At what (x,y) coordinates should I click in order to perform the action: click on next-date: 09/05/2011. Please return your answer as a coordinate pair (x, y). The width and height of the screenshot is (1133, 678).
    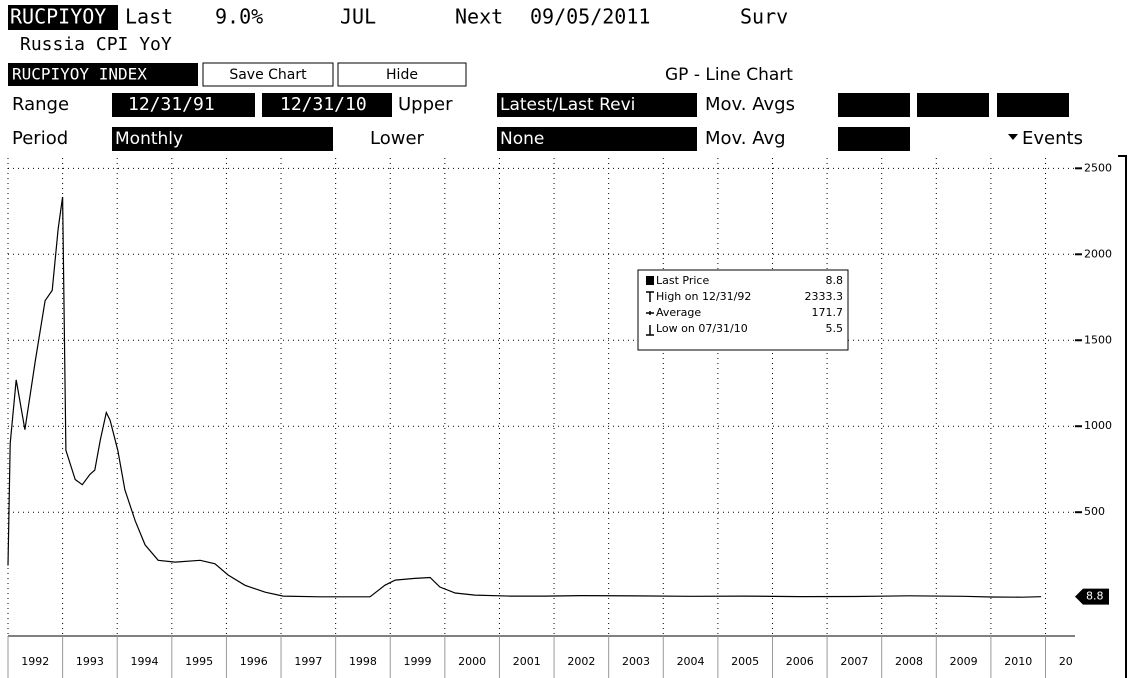
    Looking at the image, I should click on (590, 17).